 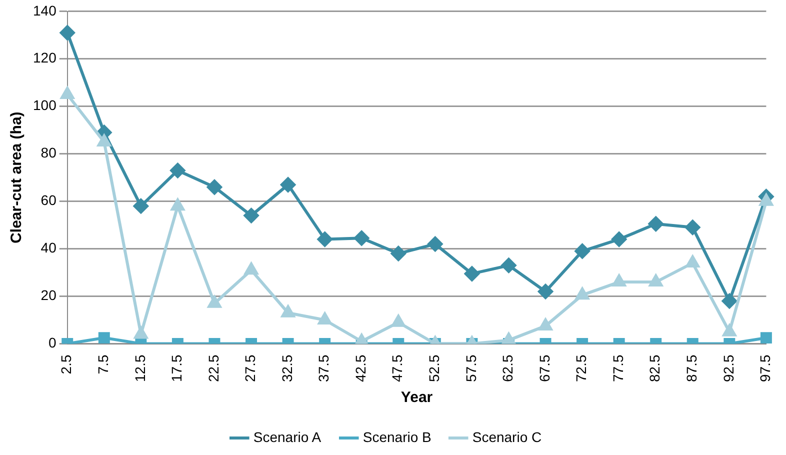 What do you see at coordinates (765, 368) in the screenshot?
I see `x-tick-label: 97.5` at bounding box center [765, 368].